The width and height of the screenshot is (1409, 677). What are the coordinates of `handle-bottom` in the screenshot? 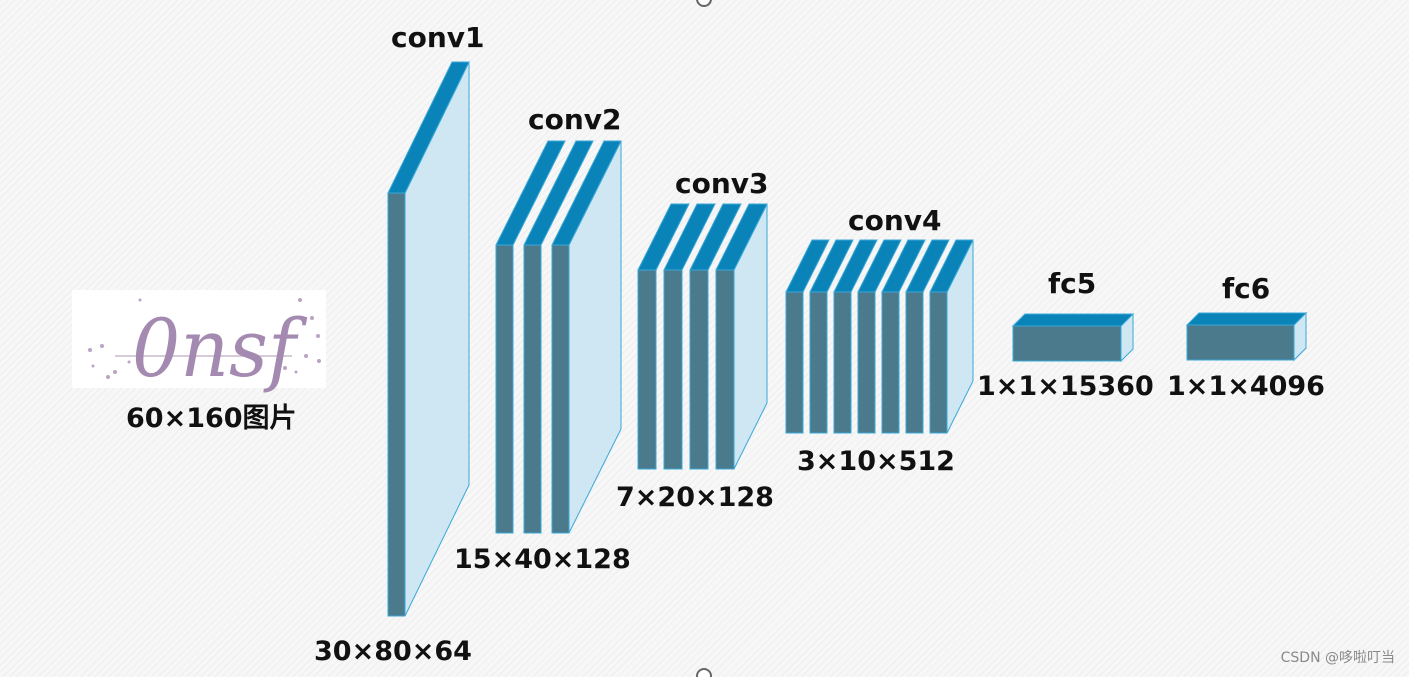 It's located at (704, 672).